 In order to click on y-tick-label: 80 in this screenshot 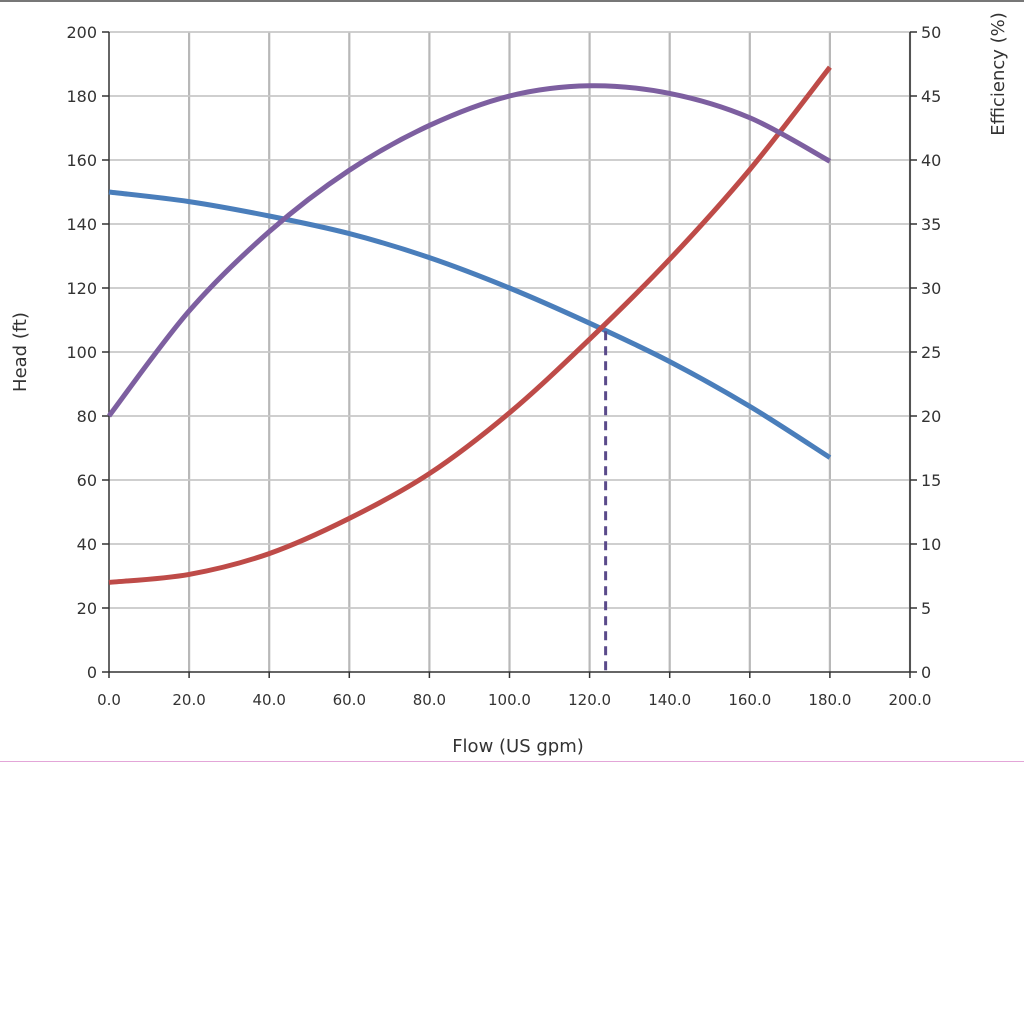, I will do `click(87, 416)`.